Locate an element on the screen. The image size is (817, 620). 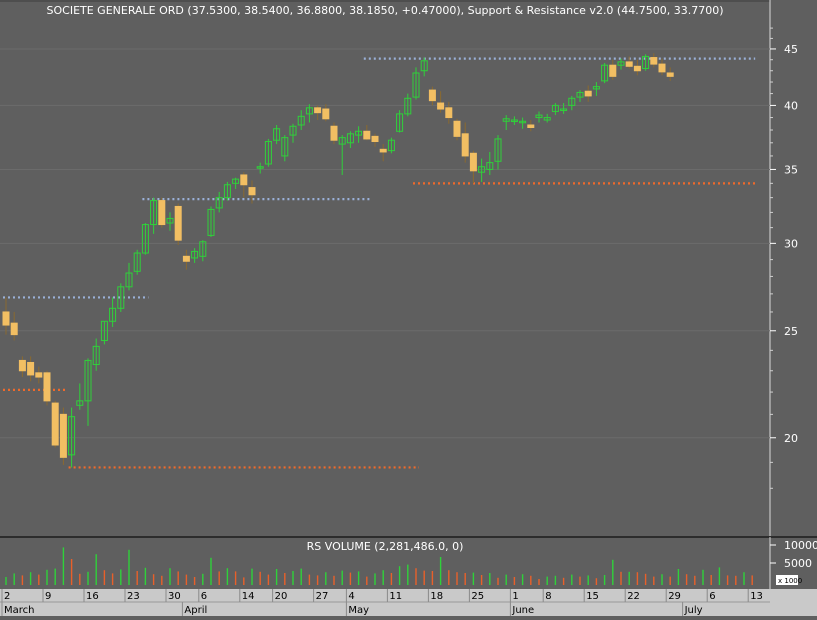
date-tick-label: 1 is located at coordinates (515, 596).